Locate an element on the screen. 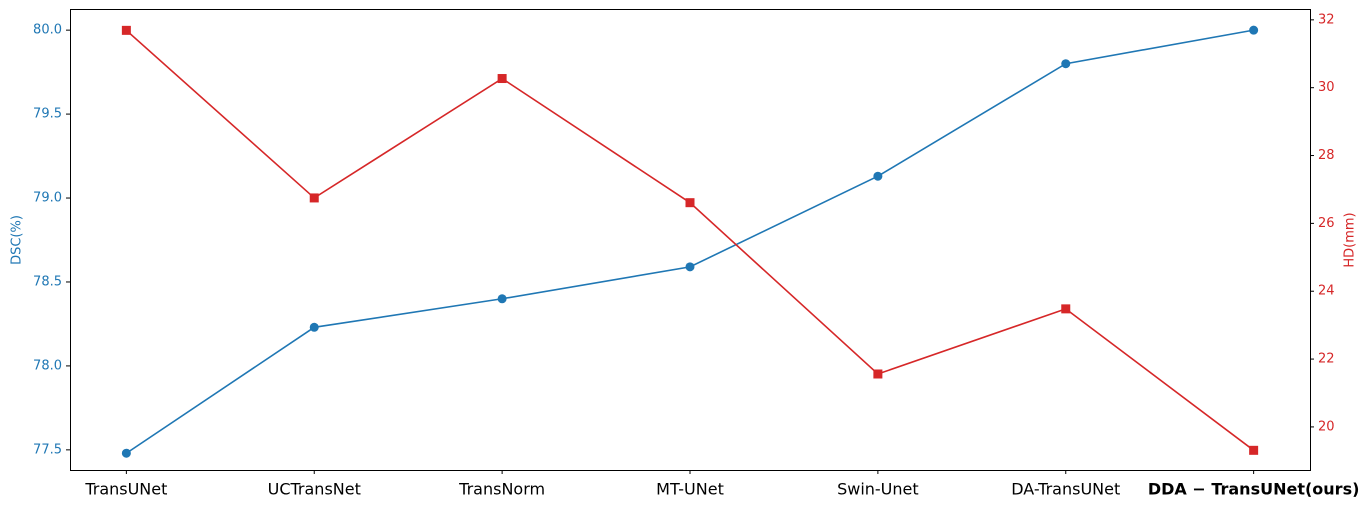  y2-axis-label: HD(mm) is located at coordinates (1350, 239).